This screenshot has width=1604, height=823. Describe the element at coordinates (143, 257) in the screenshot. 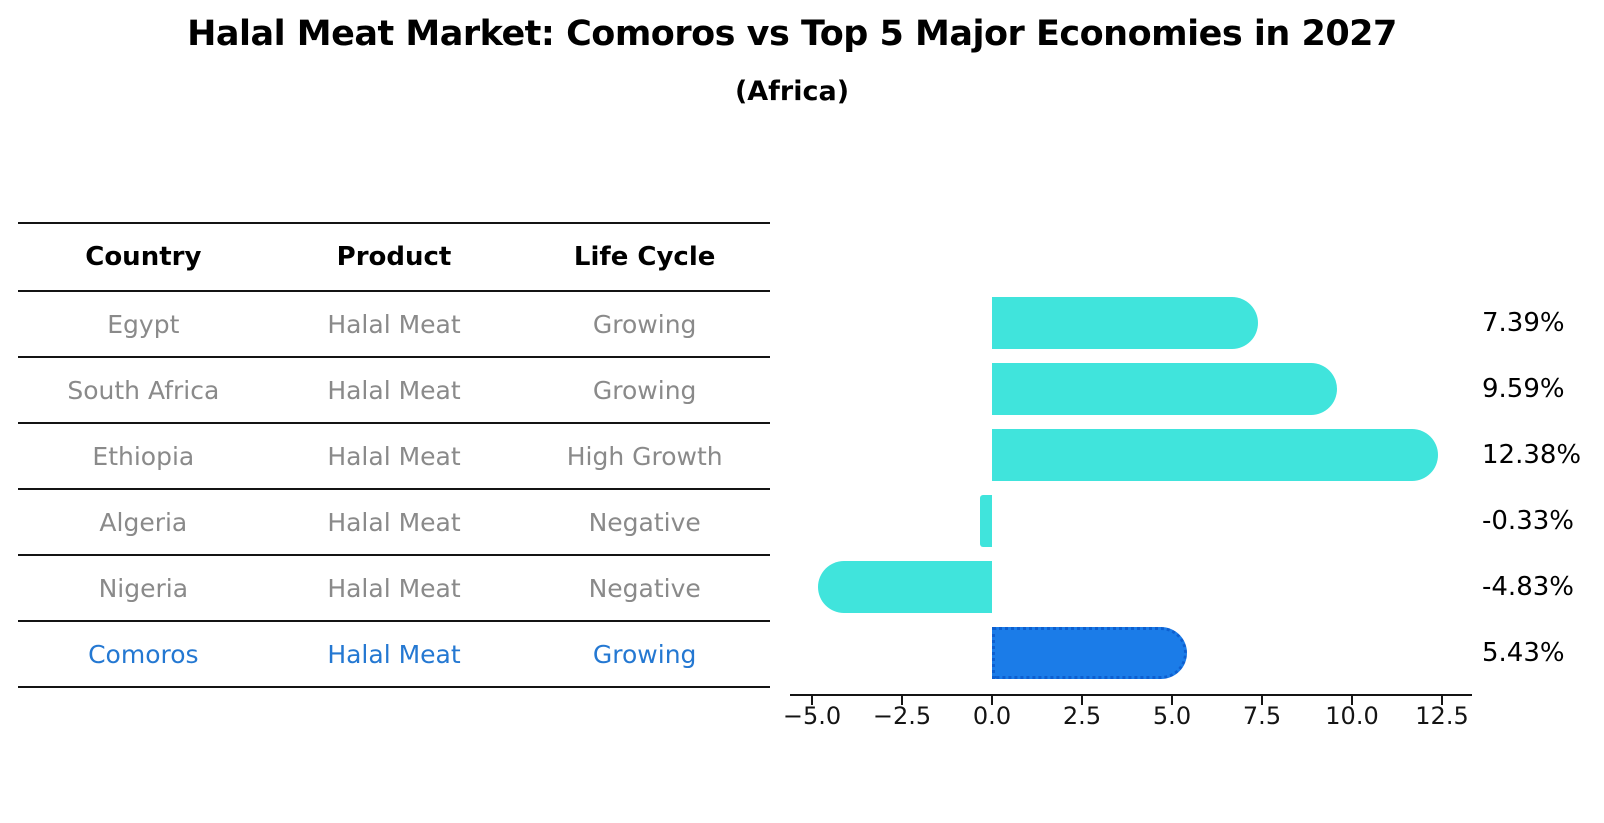

I see `column-header-country: Country` at that location.